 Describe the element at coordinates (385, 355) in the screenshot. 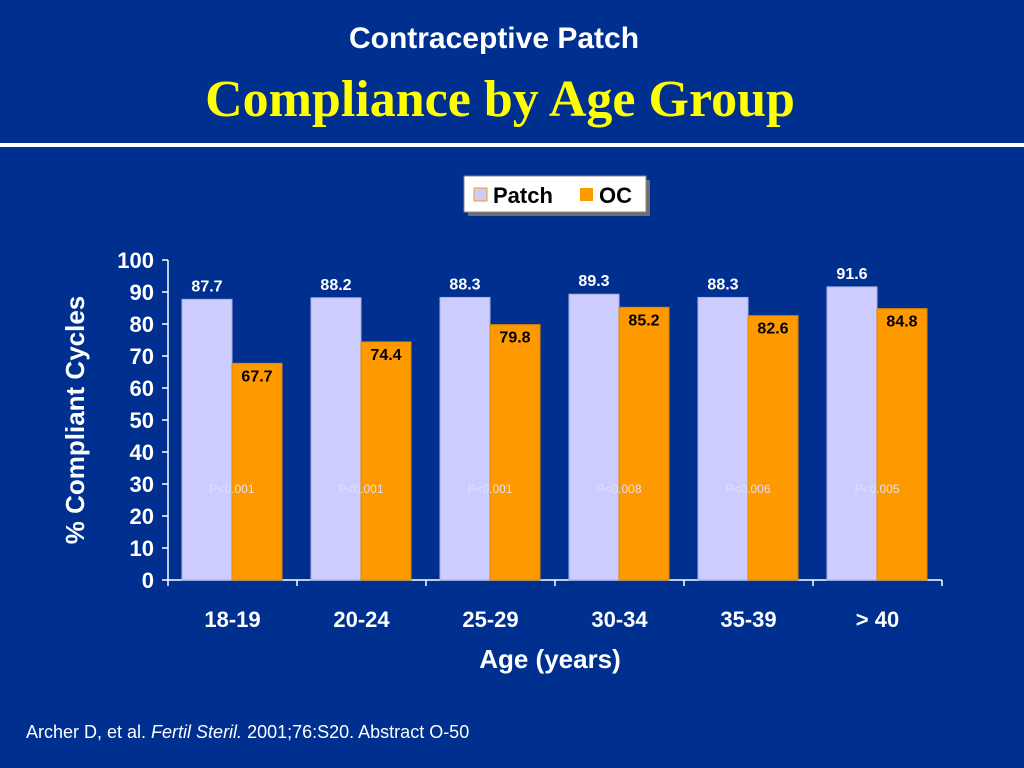

I see `data-label-oc: 74.4` at that location.